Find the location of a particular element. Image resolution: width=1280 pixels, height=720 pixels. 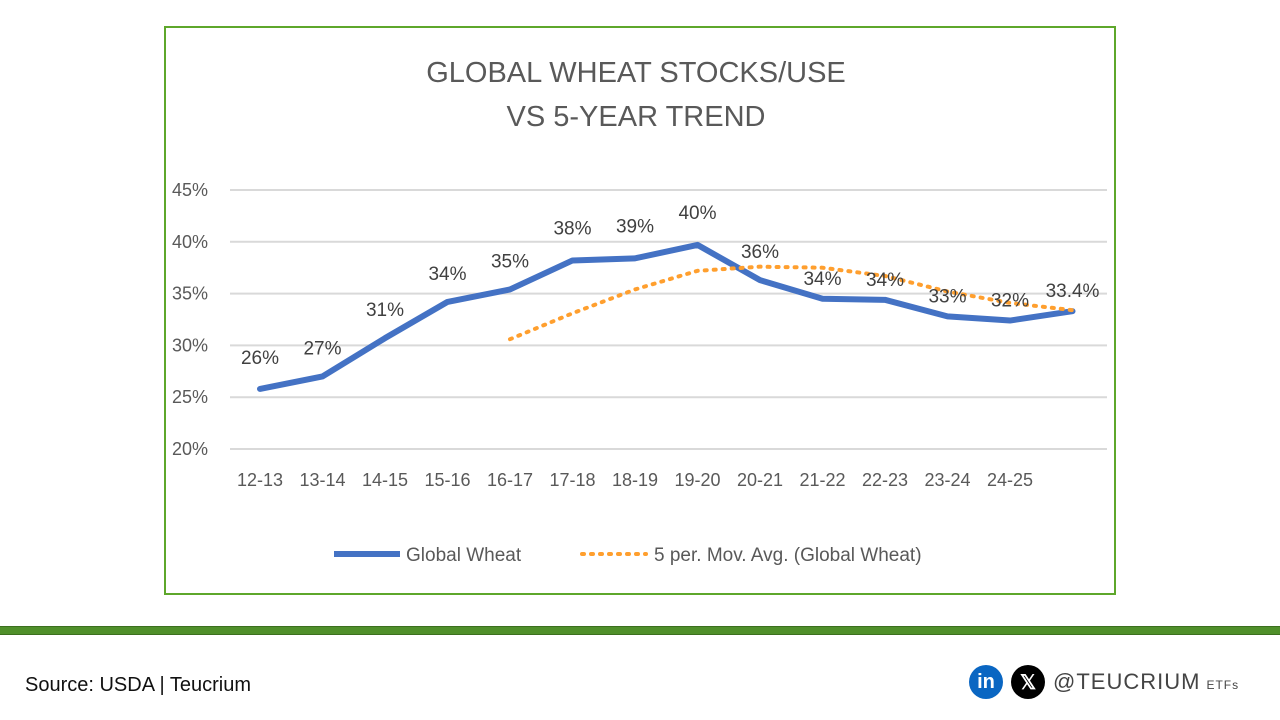

x-tick-label: 17-18 is located at coordinates (572, 480).